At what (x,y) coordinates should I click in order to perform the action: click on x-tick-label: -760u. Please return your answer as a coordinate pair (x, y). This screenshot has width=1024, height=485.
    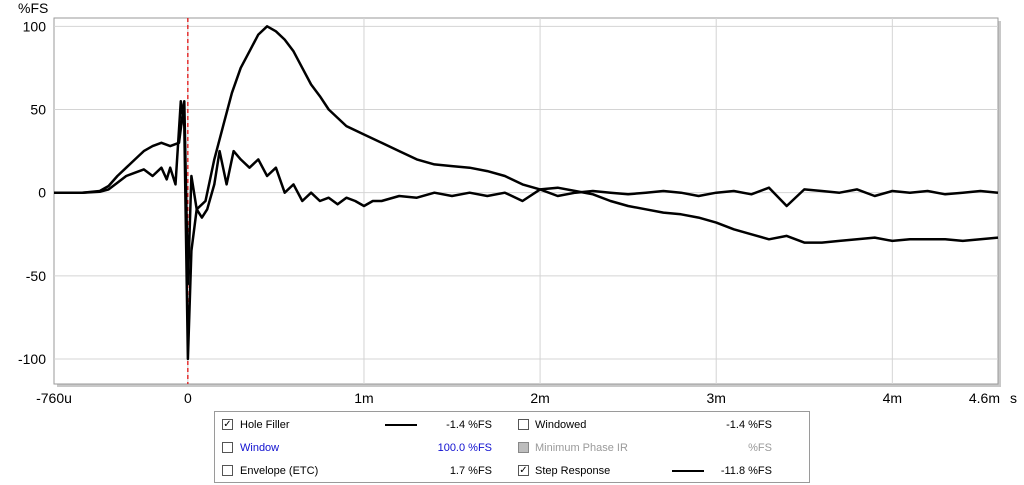
    Looking at the image, I should click on (54, 398).